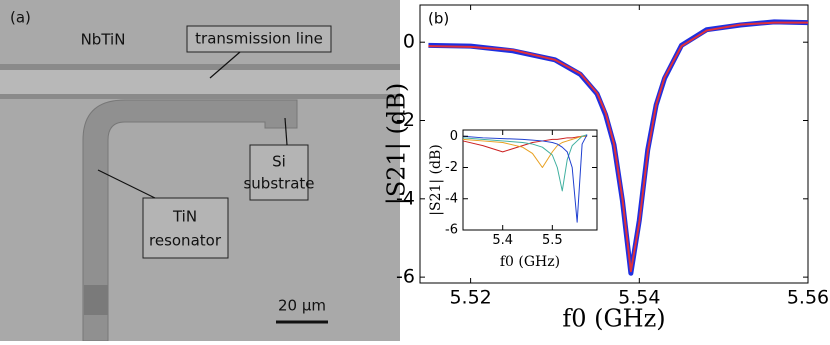 The height and width of the screenshot is (345, 830). Describe the element at coordinates (502, 240) in the screenshot. I see `x-tick-label: 5.4` at that location.